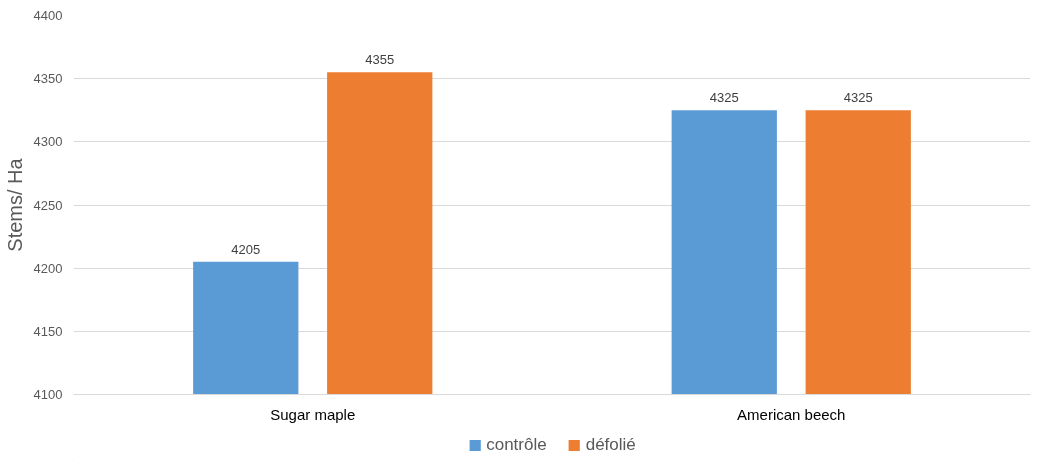 This screenshot has height=475, width=1051. Describe the element at coordinates (14, 204) in the screenshot. I see `y-axis-title: Stems/ Ha` at that location.